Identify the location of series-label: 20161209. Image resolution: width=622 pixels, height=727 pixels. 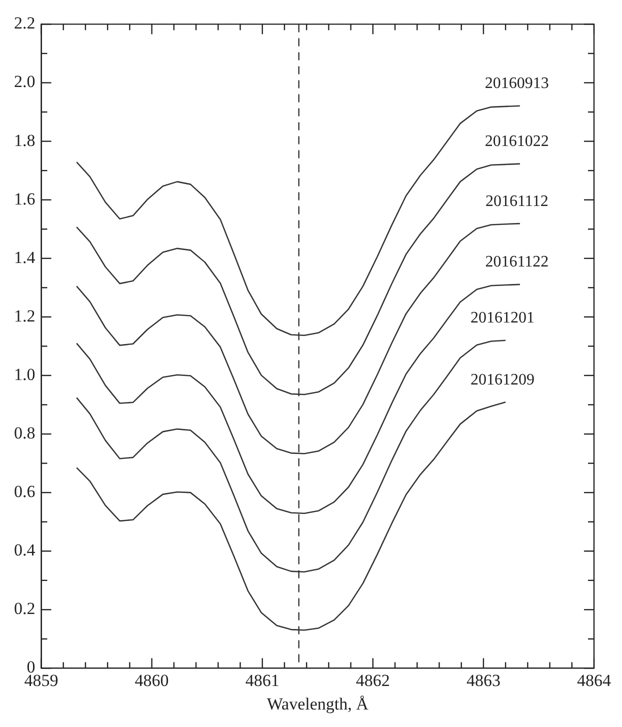
(502, 379).